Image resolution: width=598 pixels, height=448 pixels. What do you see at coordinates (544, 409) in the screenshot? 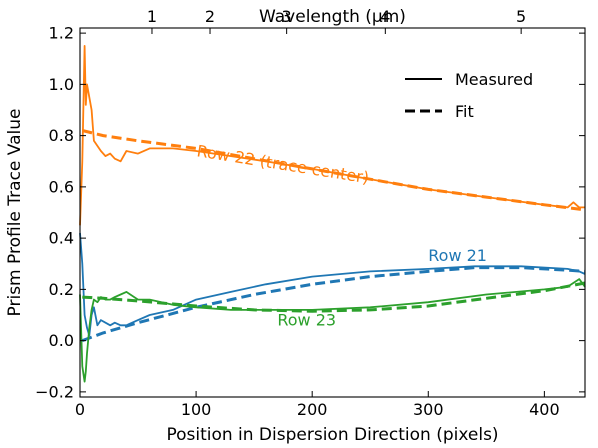
I see `x-tick-label: 400` at bounding box center [544, 409].